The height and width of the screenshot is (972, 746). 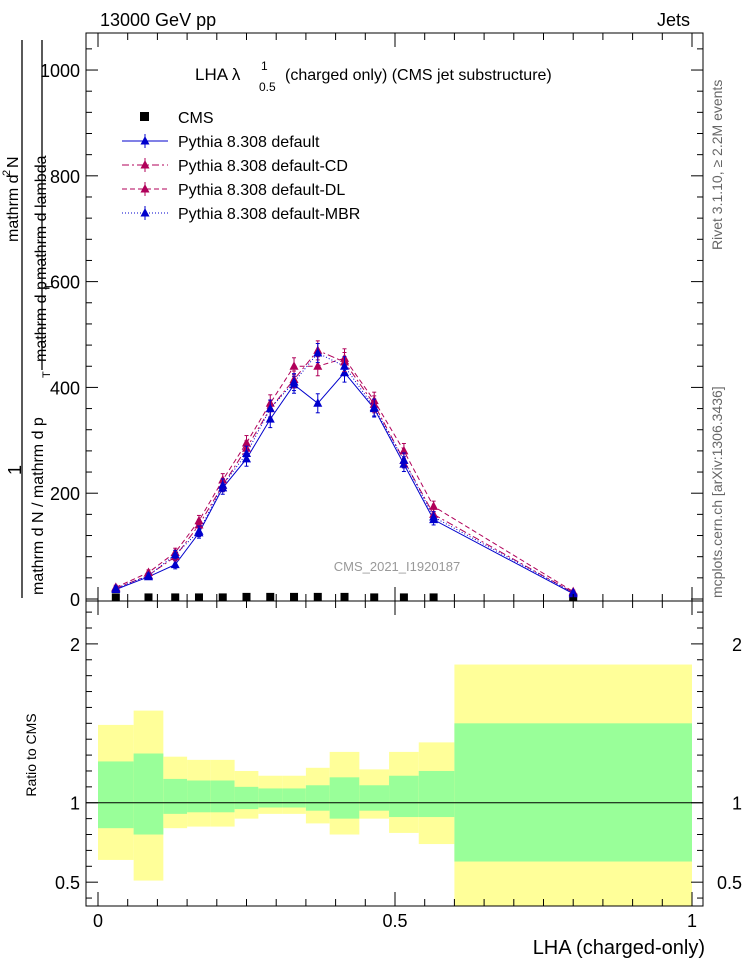 I want to click on ratio-ytick-label-right: 0.5, so click(x=729, y=883).